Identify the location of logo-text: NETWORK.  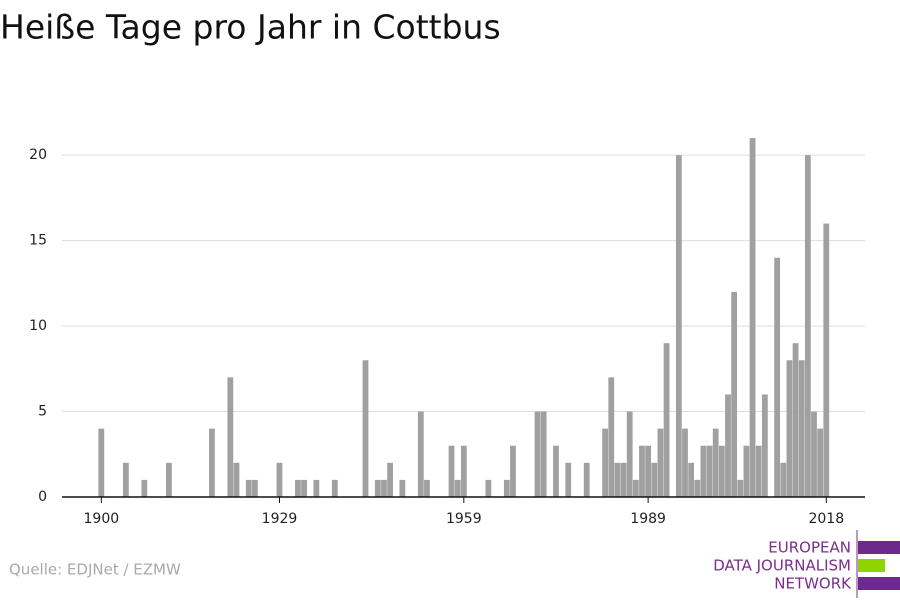
(813, 584).